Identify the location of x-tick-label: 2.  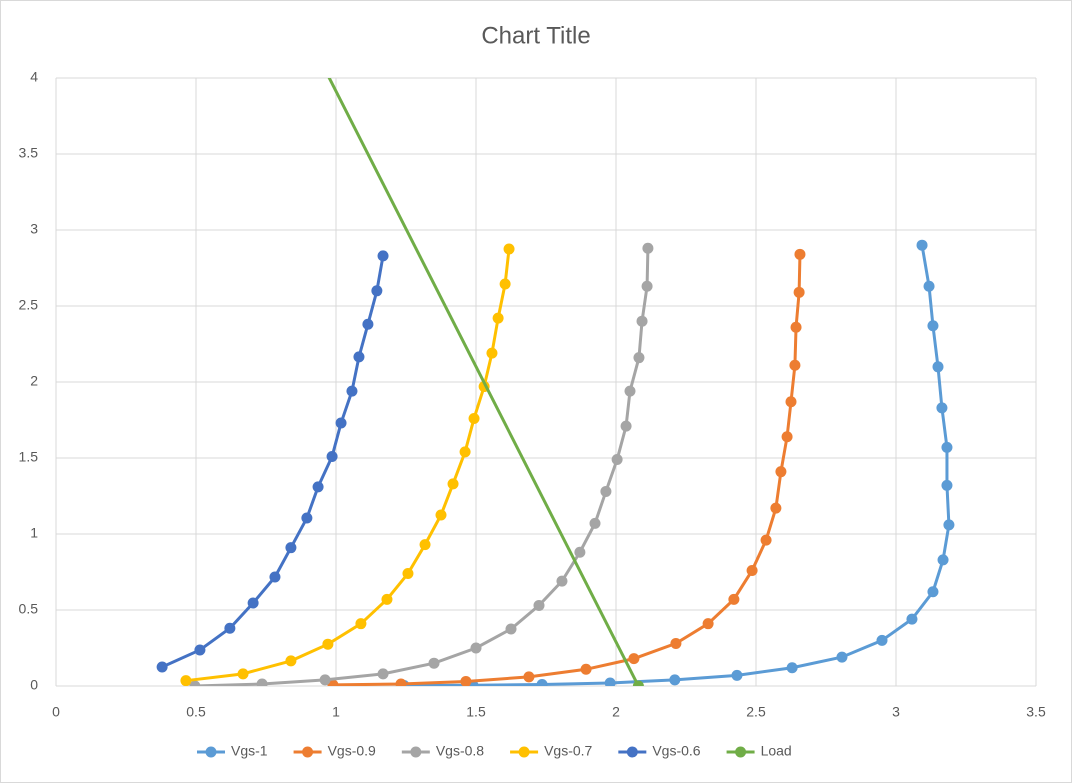
(616, 712).